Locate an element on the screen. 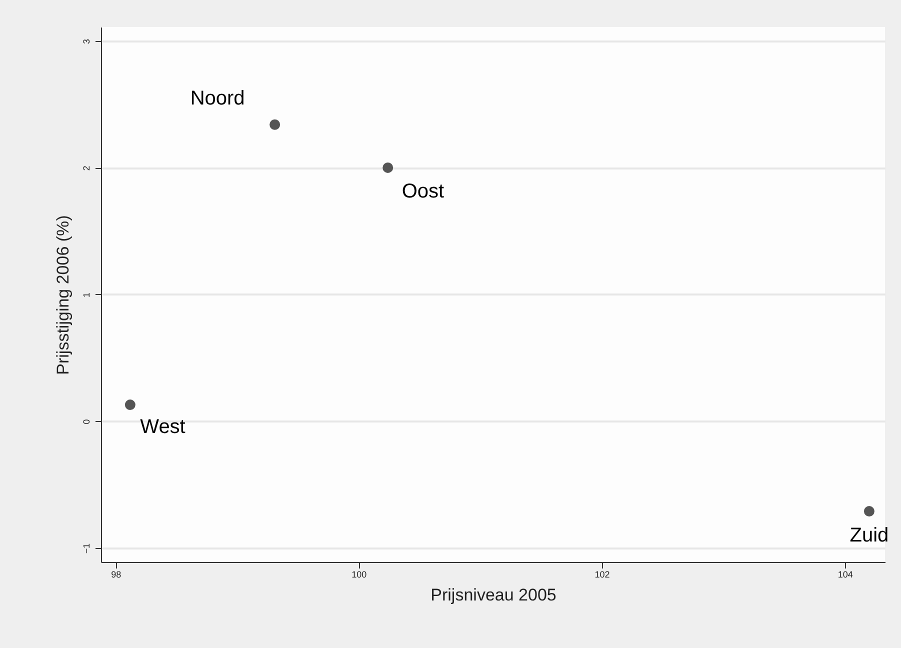 The width and height of the screenshot is (901, 648). annotation: Zuid is located at coordinates (869, 535).